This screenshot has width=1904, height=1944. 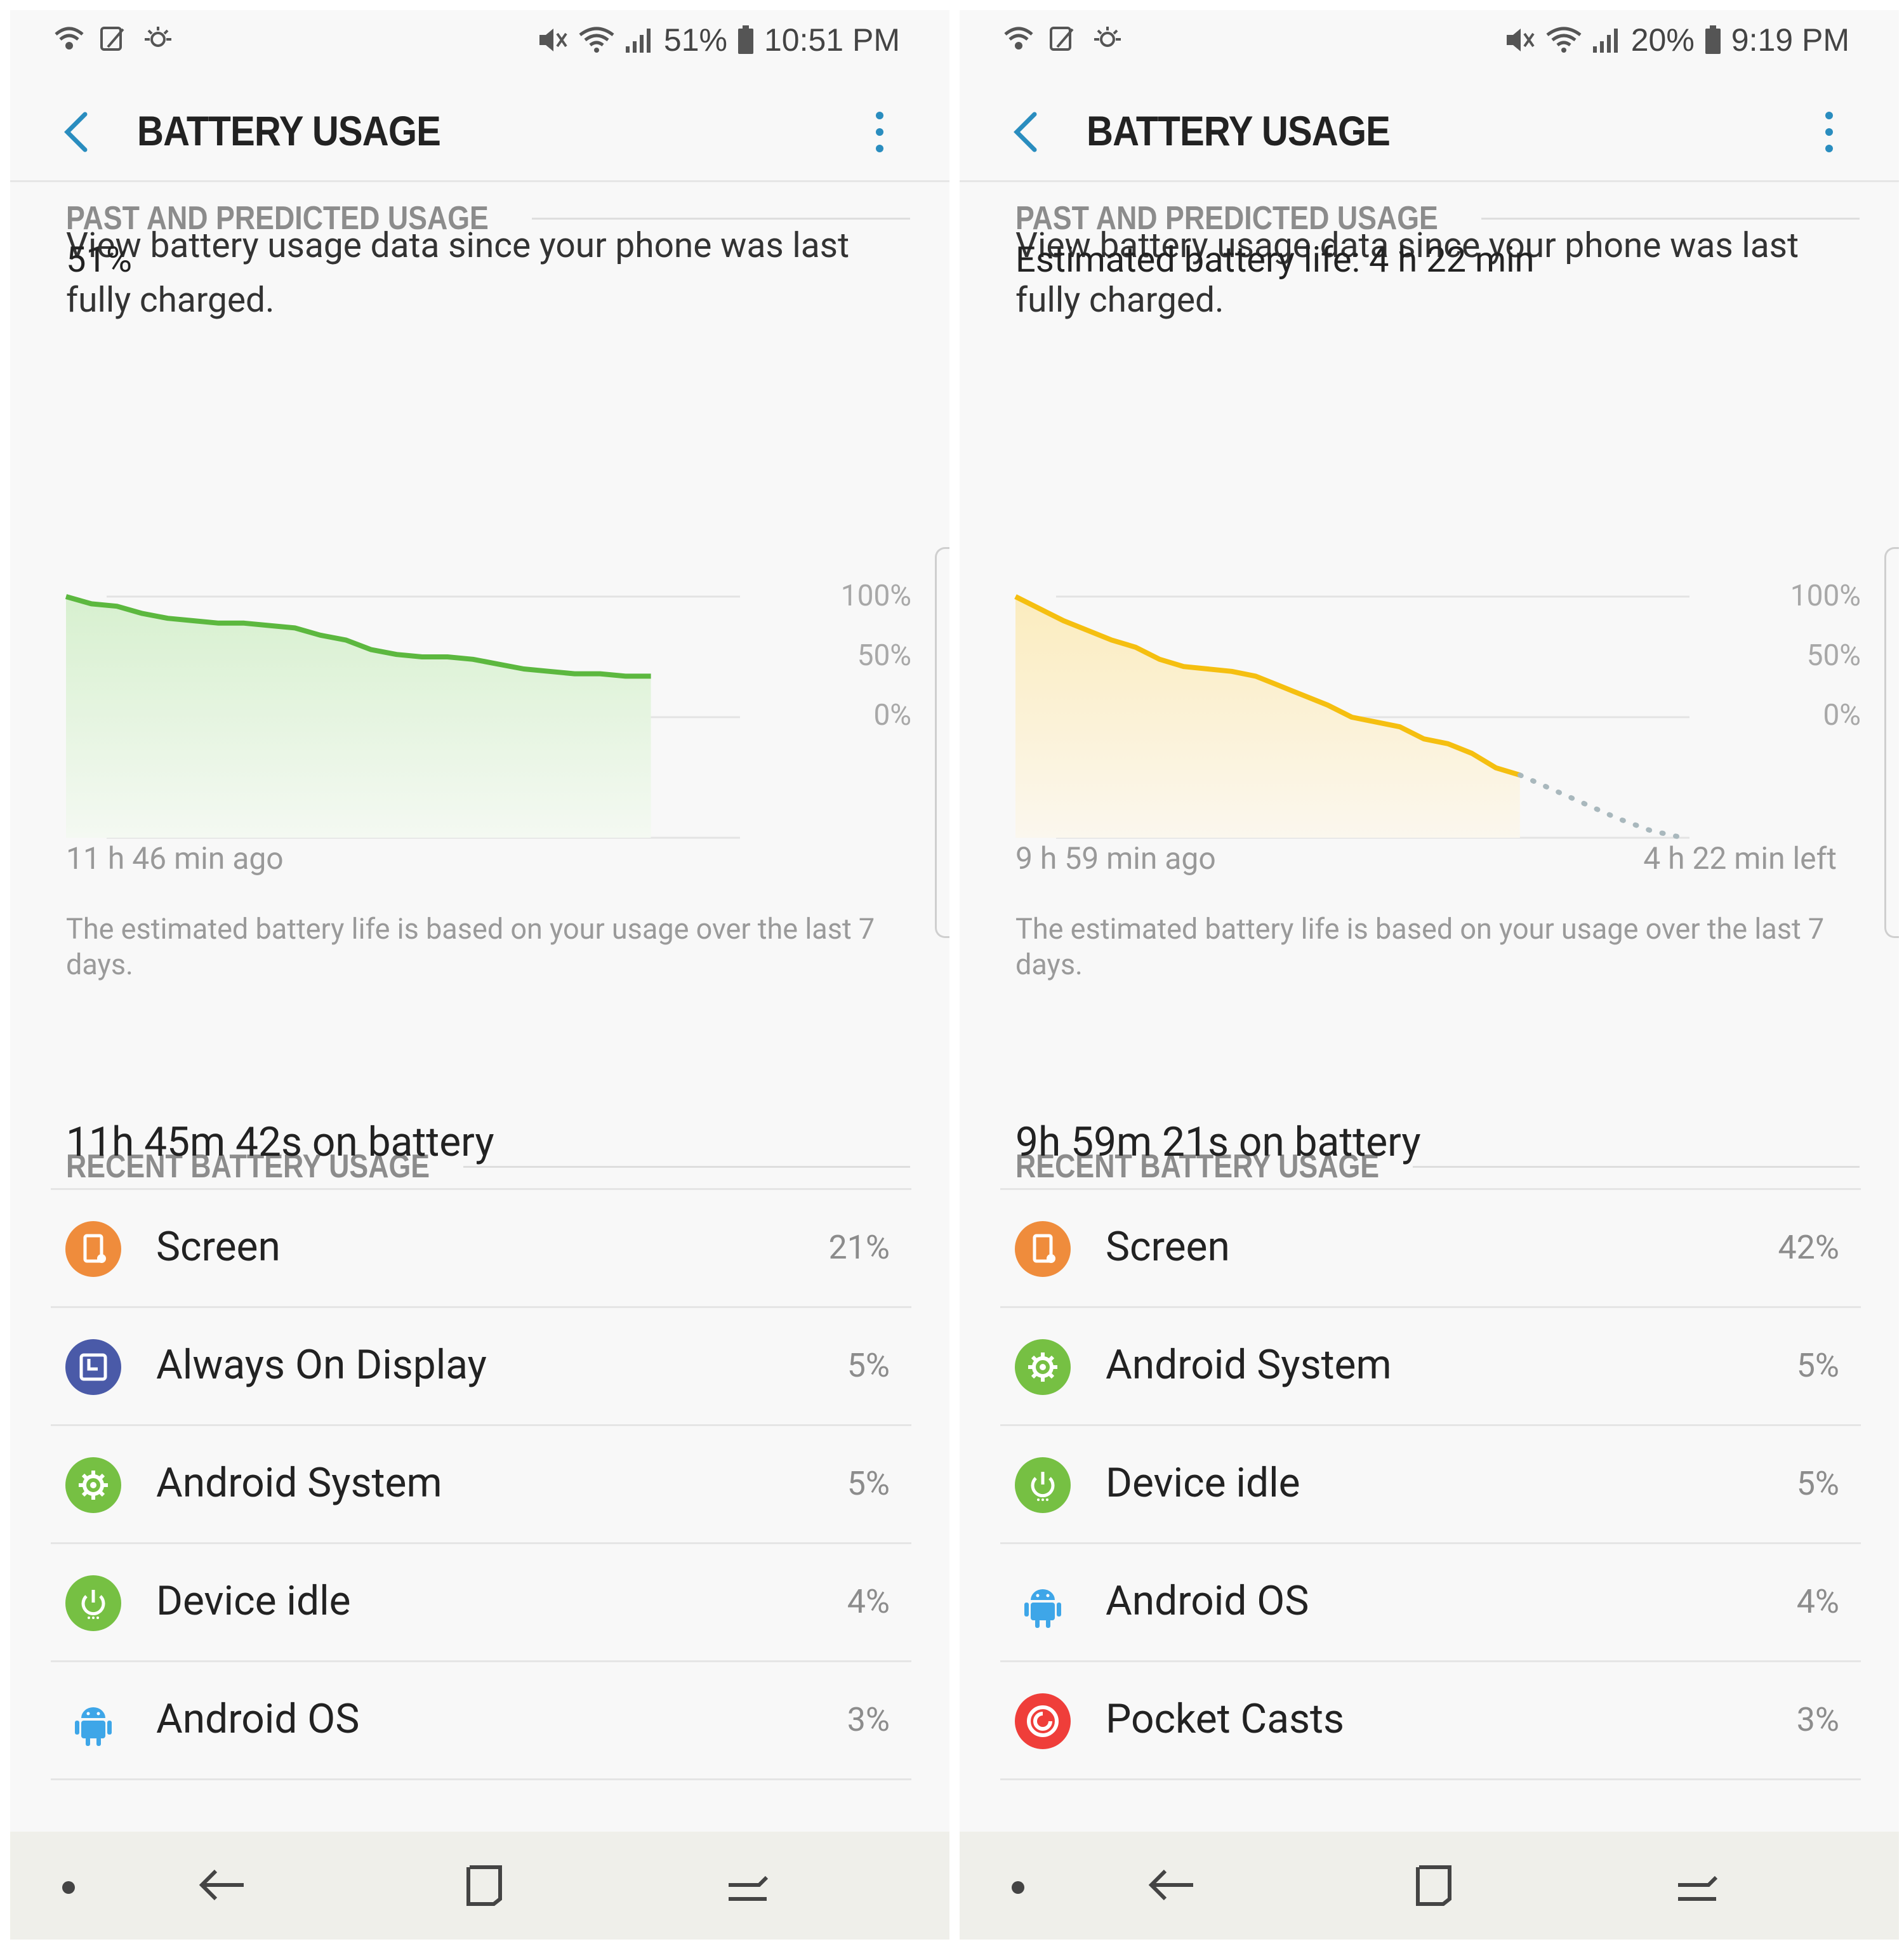 What do you see at coordinates (1275, 260) in the screenshot?
I see `chart-caption: Estimated battery life: 4 h 22 min` at bounding box center [1275, 260].